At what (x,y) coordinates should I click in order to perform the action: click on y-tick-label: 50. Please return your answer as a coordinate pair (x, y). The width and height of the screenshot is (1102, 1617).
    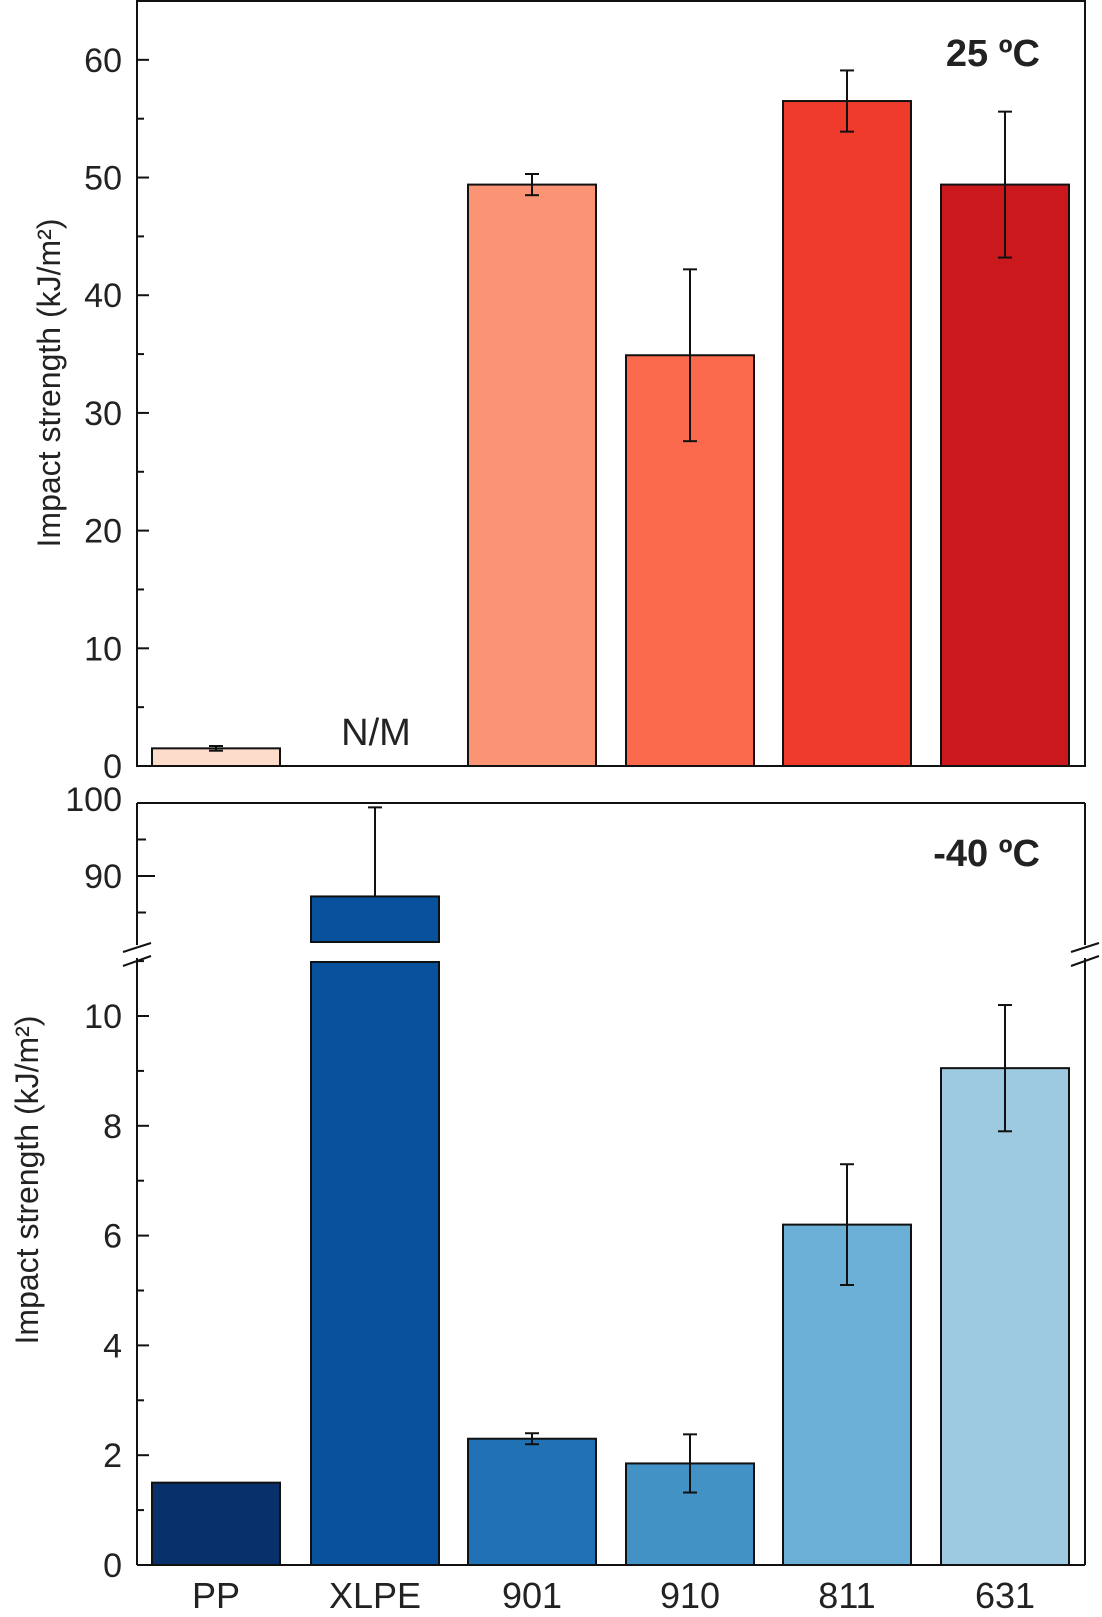
    Looking at the image, I should click on (103, 179).